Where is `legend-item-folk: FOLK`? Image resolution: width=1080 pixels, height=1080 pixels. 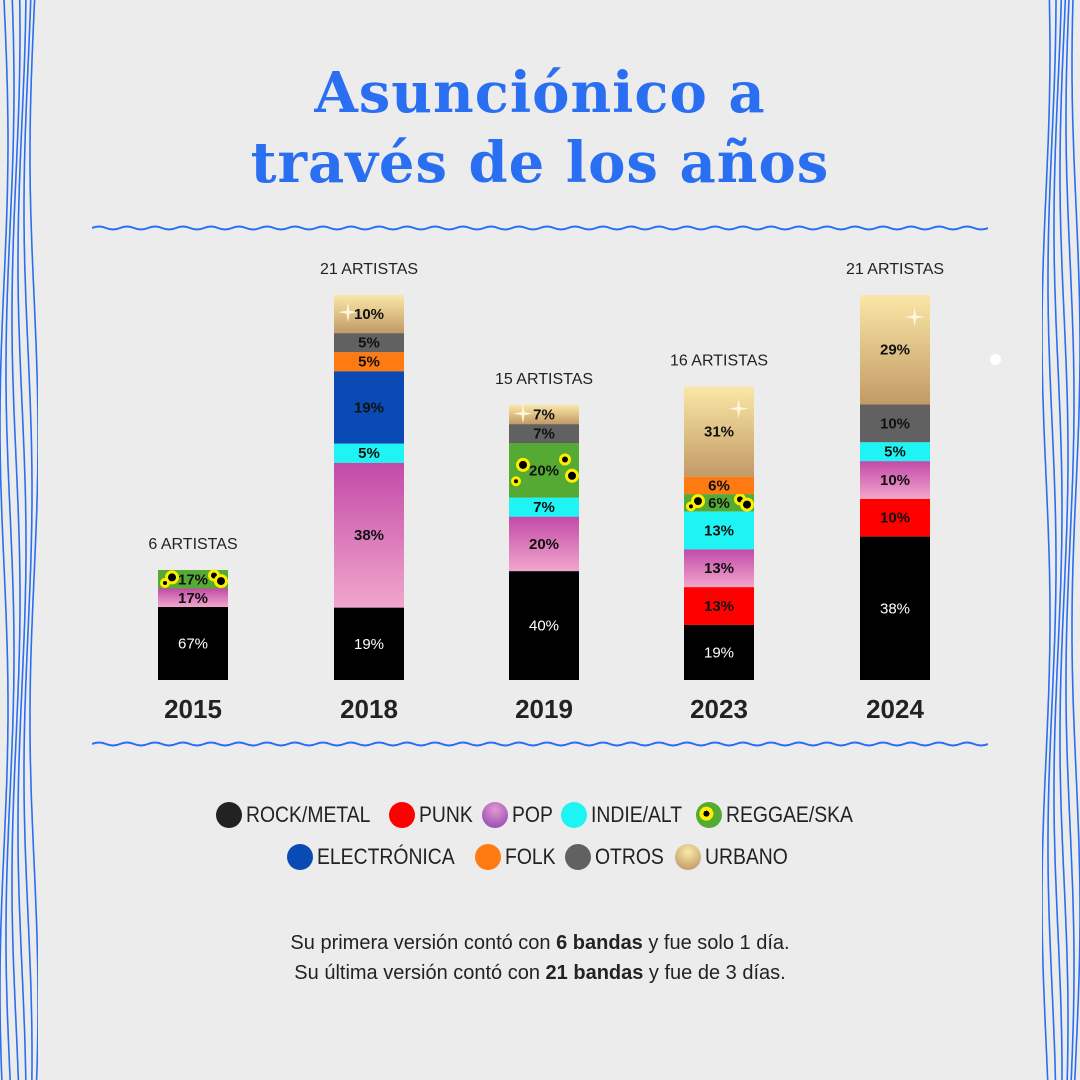 legend-item-folk: FOLK is located at coordinates (515, 857).